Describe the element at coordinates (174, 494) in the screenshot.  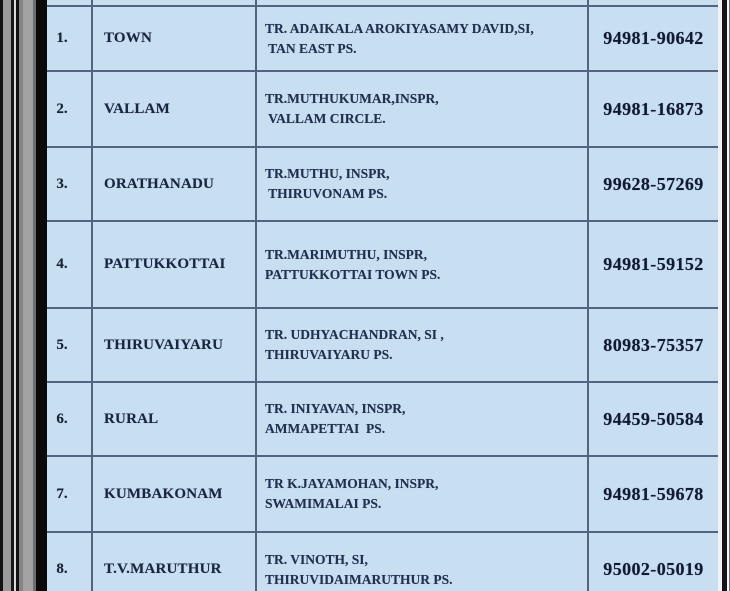
I see `station-name-cell: KUMBAKONAM` at that location.